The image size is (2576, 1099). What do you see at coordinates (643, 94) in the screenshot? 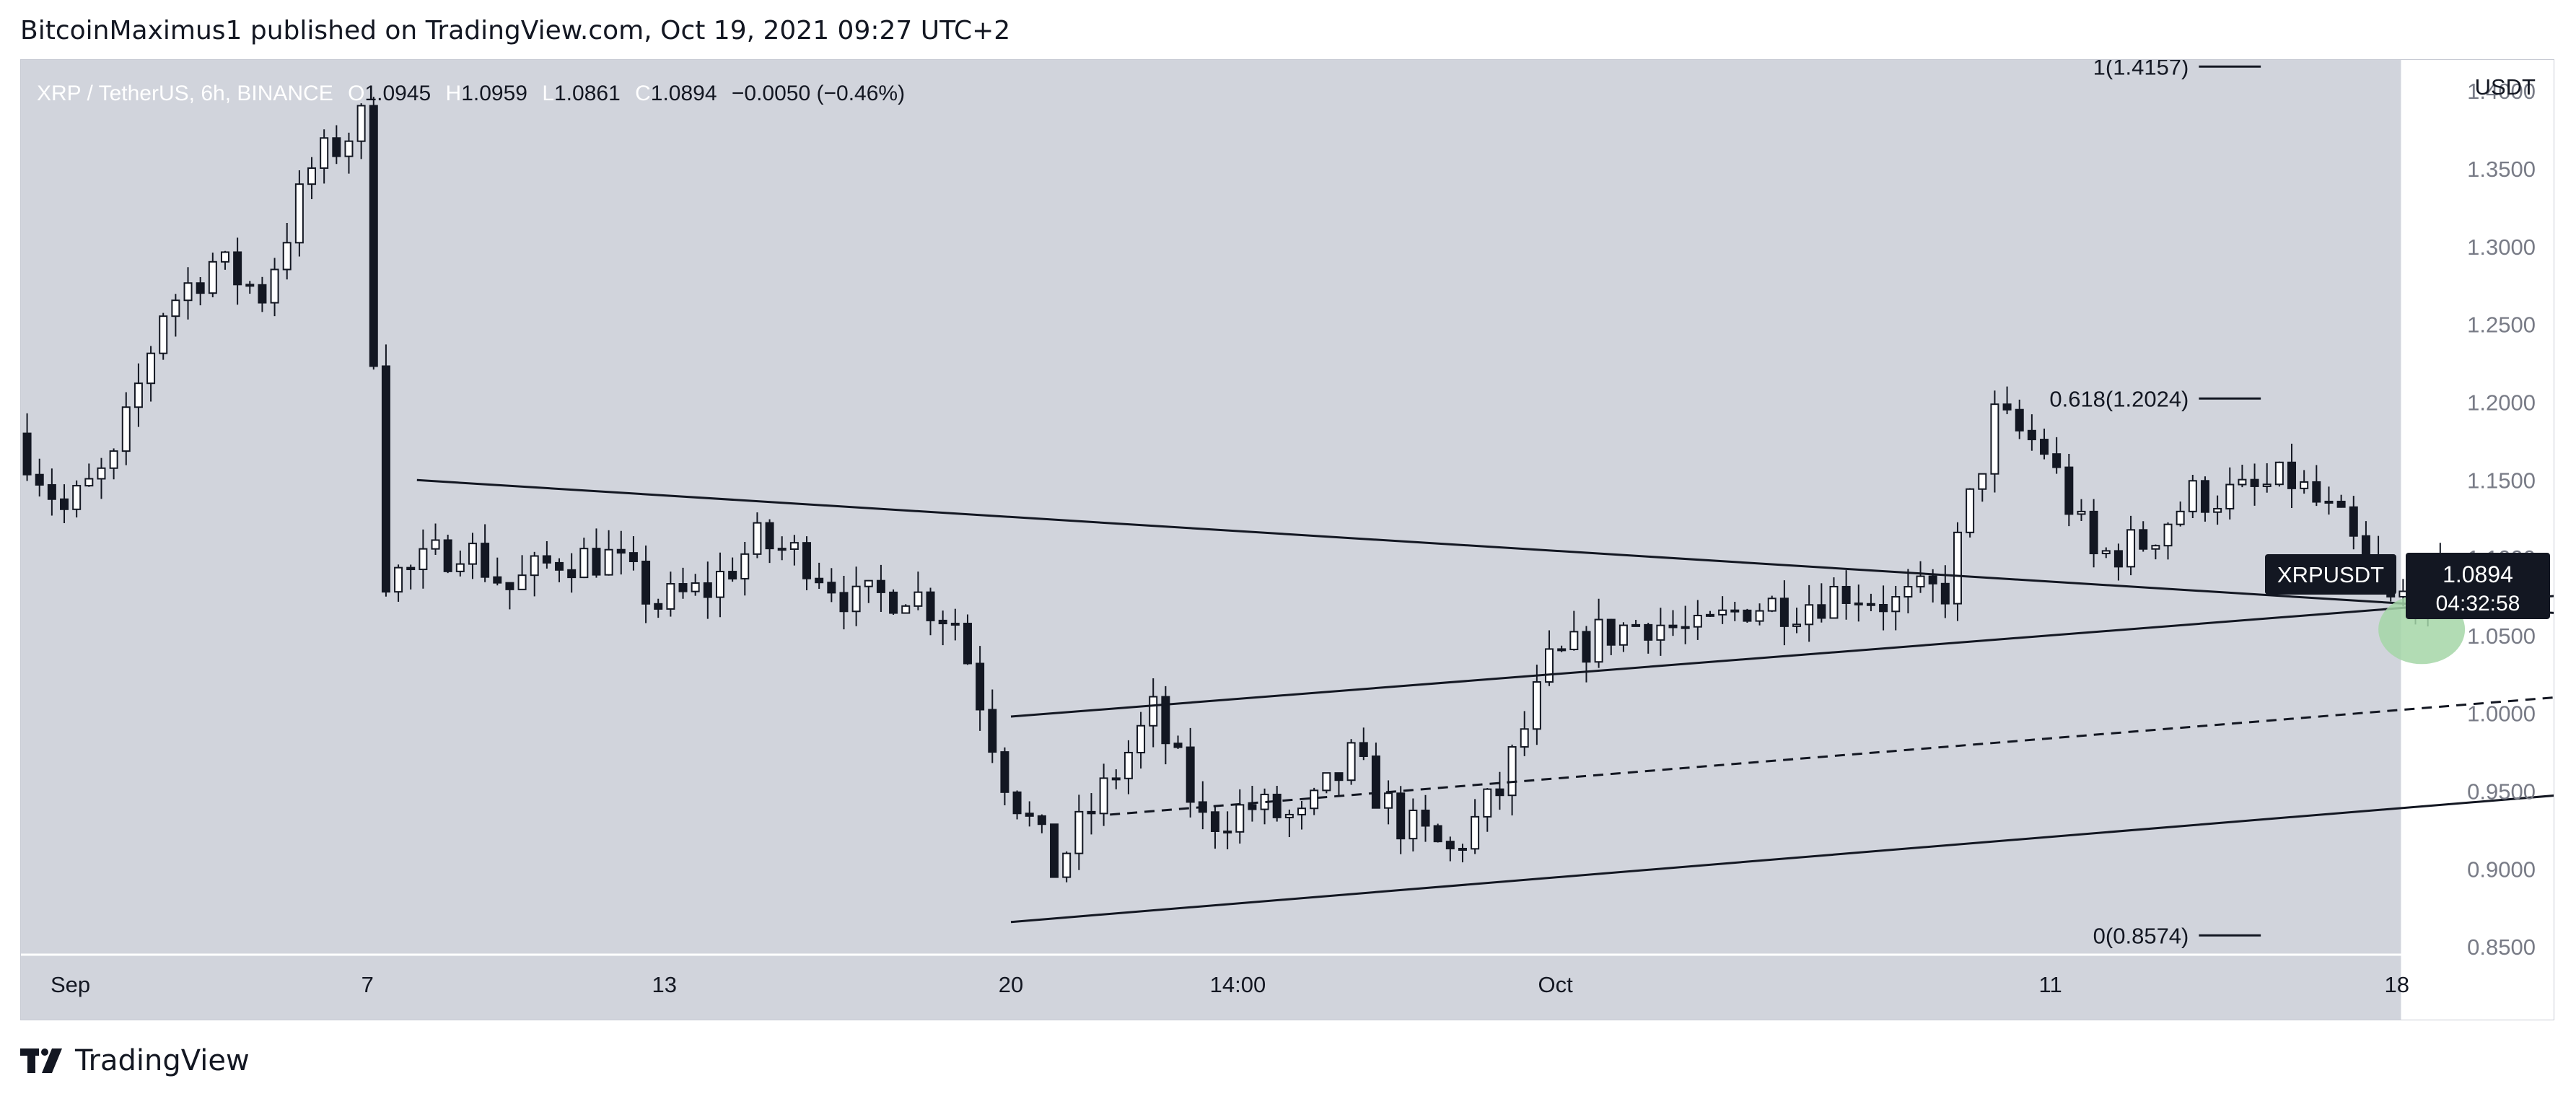
I see `close-label: C` at bounding box center [643, 94].